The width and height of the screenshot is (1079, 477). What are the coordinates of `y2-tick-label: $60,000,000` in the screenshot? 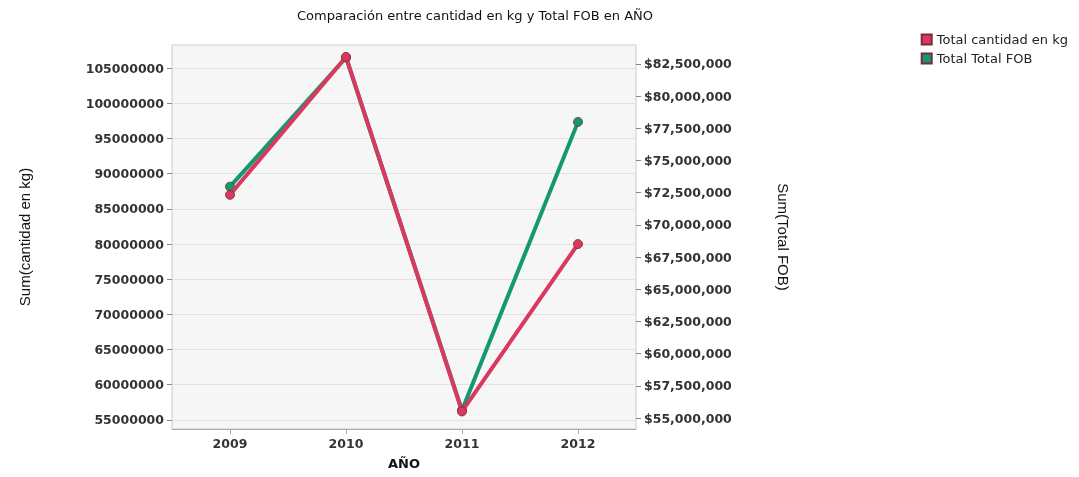 It's located at (688, 354).